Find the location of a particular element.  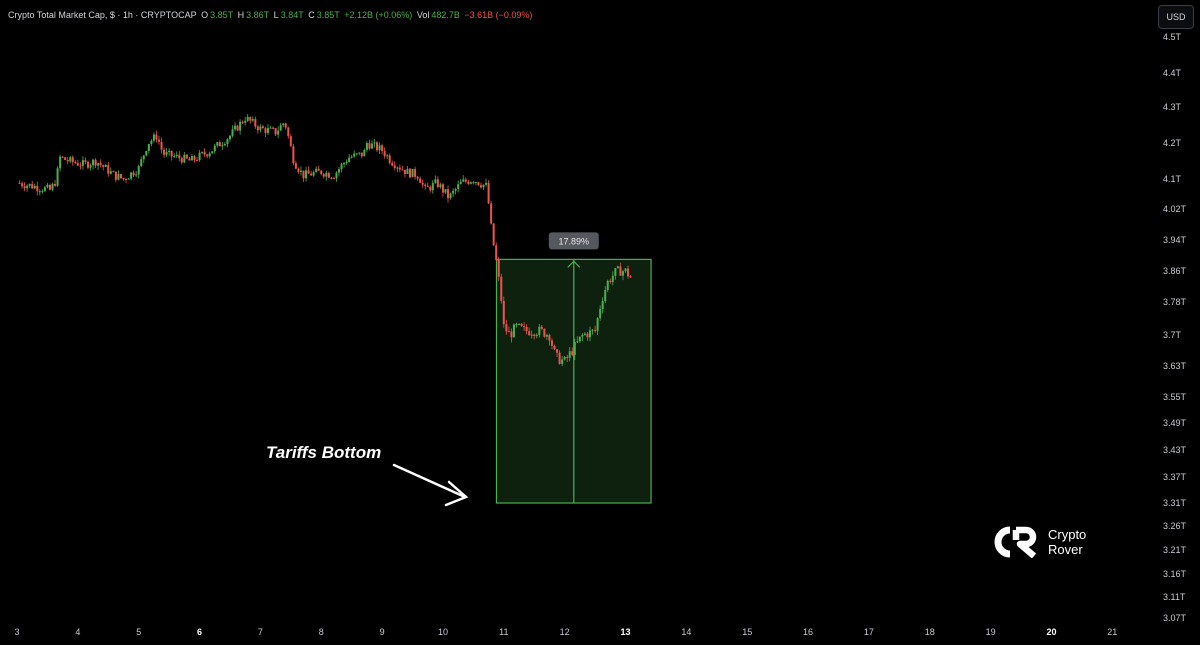

high-label: H is located at coordinates (241, 15).